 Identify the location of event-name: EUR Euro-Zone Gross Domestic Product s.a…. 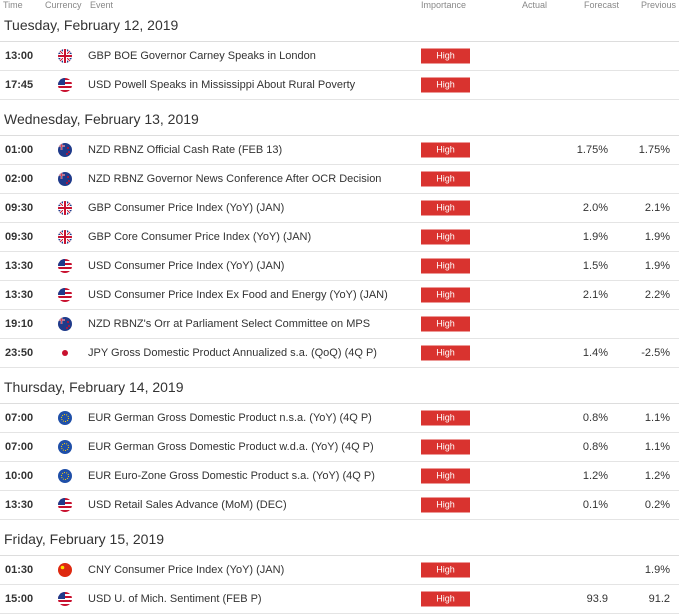
(231, 476).